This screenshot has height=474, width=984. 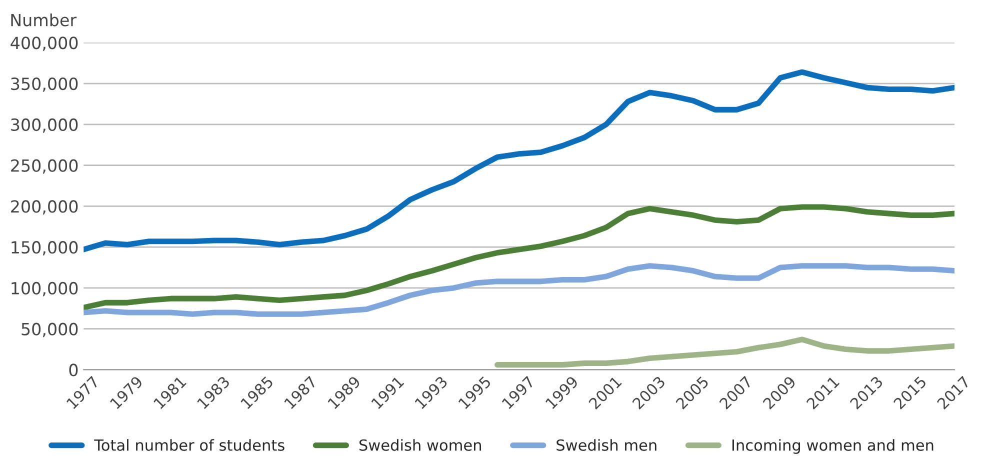 What do you see at coordinates (44, 166) in the screenshot?
I see `y-tick-label: 250,000` at bounding box center [44, 166].